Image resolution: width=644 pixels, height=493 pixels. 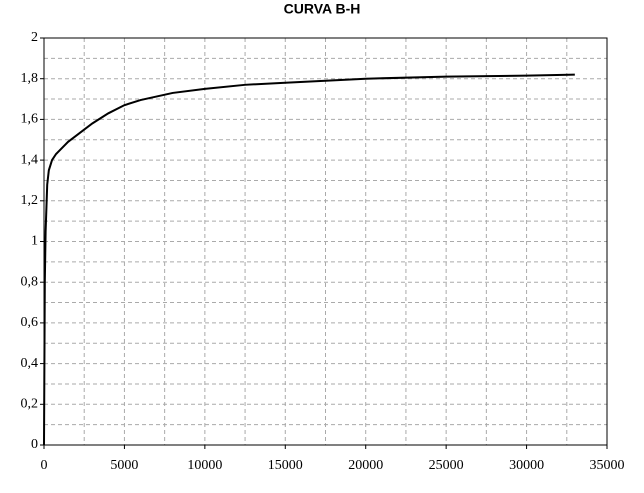 I want to click on x-tick-label: 20000, so click(x=365, y=465).